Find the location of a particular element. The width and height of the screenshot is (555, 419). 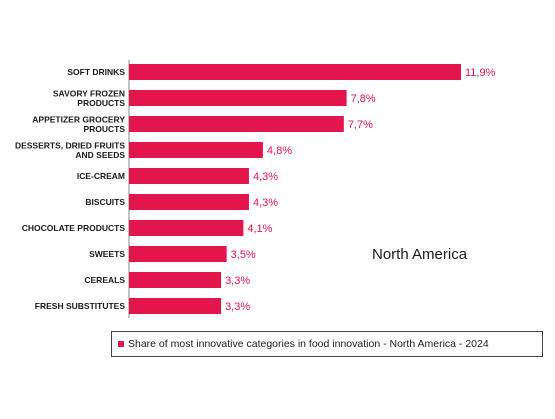

category-label: APPETIZER GROCERY PROUCTS is located at coordinates (78, 124).